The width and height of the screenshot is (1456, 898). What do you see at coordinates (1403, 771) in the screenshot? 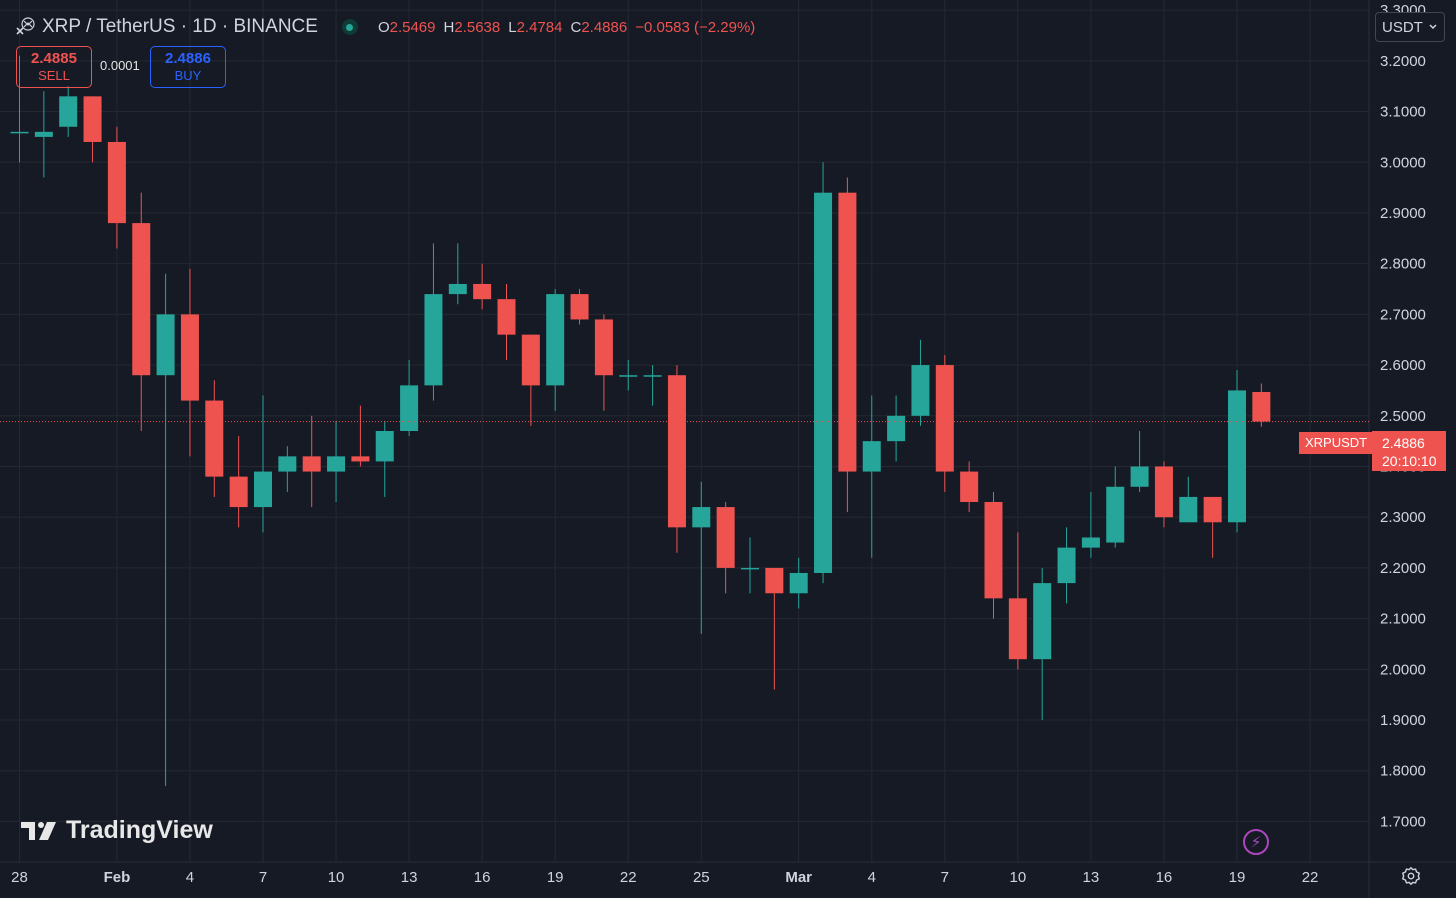
I see `y-tick-label: 1.8000` at bounding box center [1403, 771].